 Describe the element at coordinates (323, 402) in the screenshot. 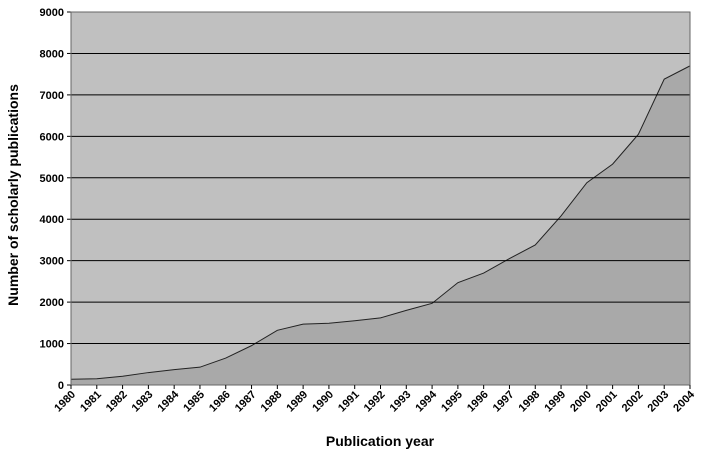

I see `x-tick-label: 1990` at that location.